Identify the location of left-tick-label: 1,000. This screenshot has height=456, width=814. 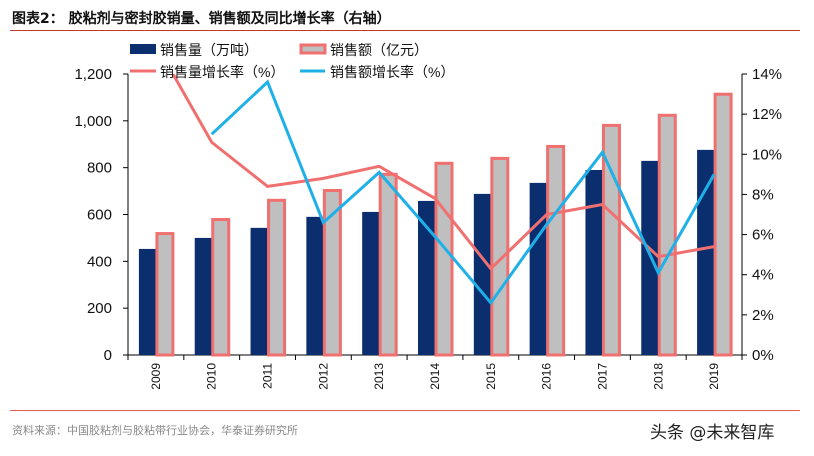
(93, 121).